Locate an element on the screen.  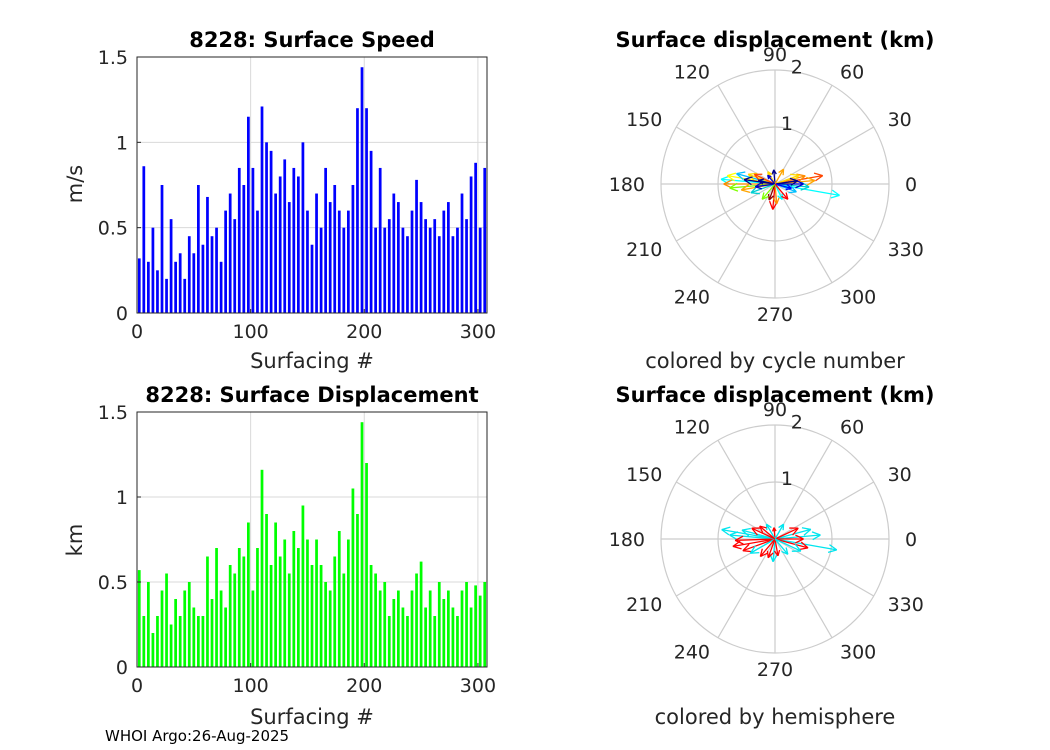
speed-xtick-label: 200 is located at coordinates (364, 332).